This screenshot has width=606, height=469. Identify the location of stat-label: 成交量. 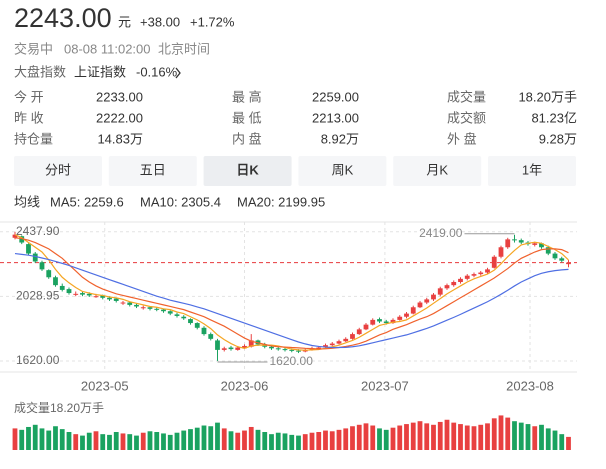
(466, 96).